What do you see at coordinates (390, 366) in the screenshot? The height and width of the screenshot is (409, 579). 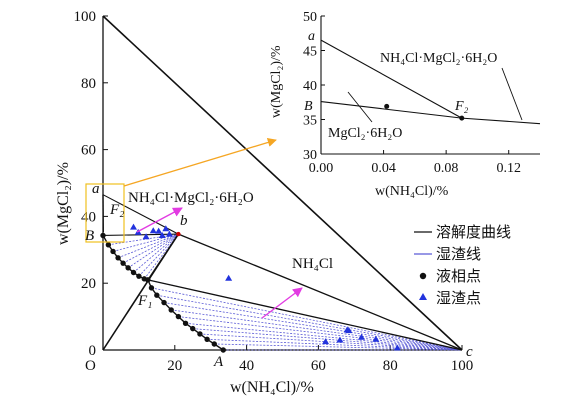 I see `main-x-tick-label: 80` at bounding box center [390, 366].